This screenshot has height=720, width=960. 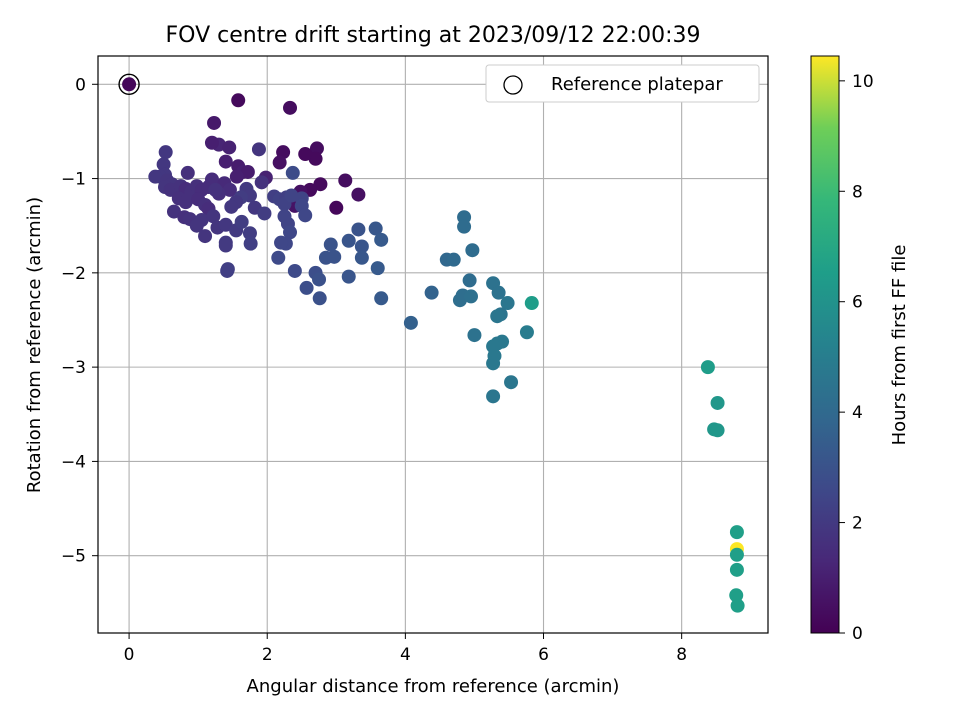 I want to click on x-tick-label: 0, so click(x=129, y=655).